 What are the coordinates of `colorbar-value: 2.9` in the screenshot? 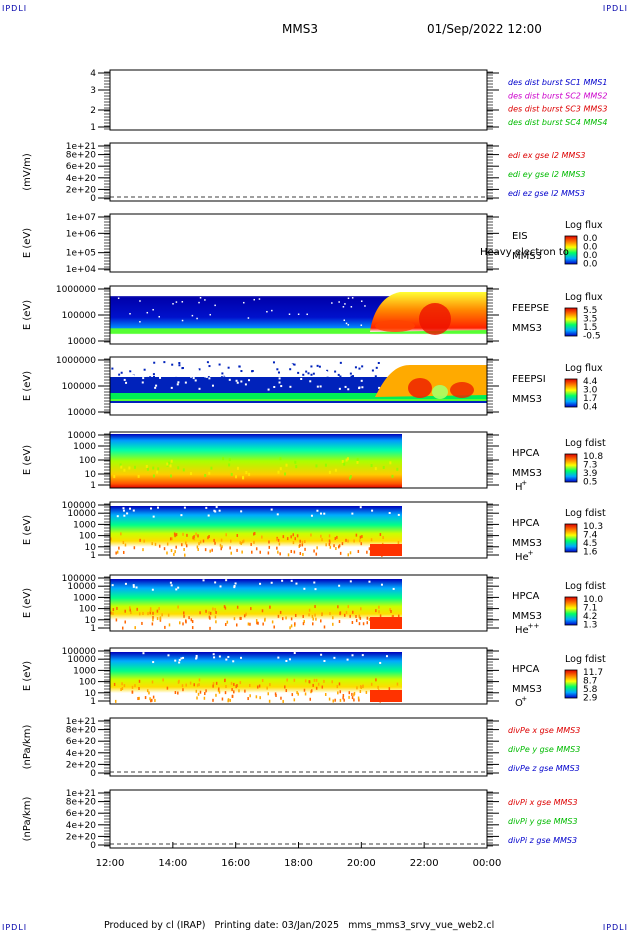 It's located at (590, 699).